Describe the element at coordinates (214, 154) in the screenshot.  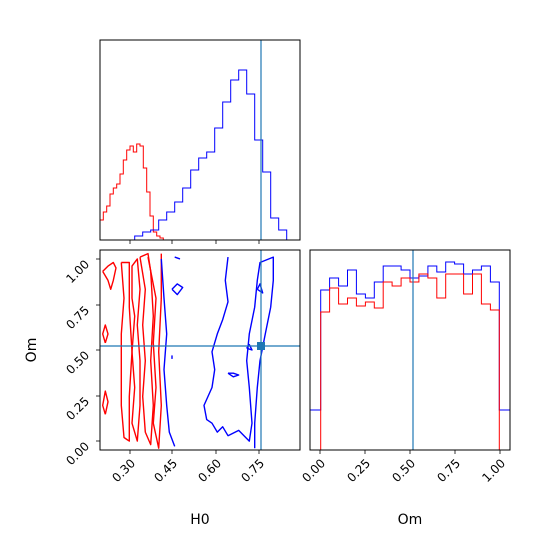
I see `blue-histogram-series` at that location.